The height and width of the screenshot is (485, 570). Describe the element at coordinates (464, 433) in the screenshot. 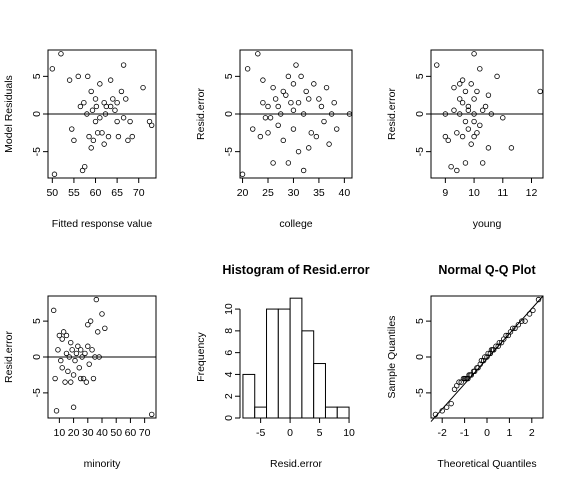

I see `x-tick-label: -1` at that location.